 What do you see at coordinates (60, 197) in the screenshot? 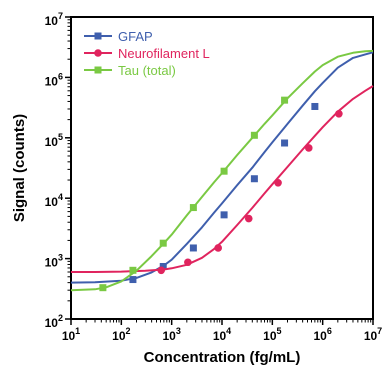
I see `y-tick-exponent: 4` at bounding box center [60, 197].